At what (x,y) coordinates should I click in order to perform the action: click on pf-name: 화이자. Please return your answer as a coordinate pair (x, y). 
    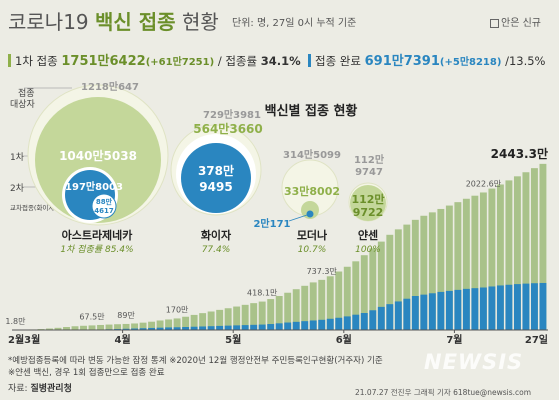
    Looking at the image, I should click on (216, 235).